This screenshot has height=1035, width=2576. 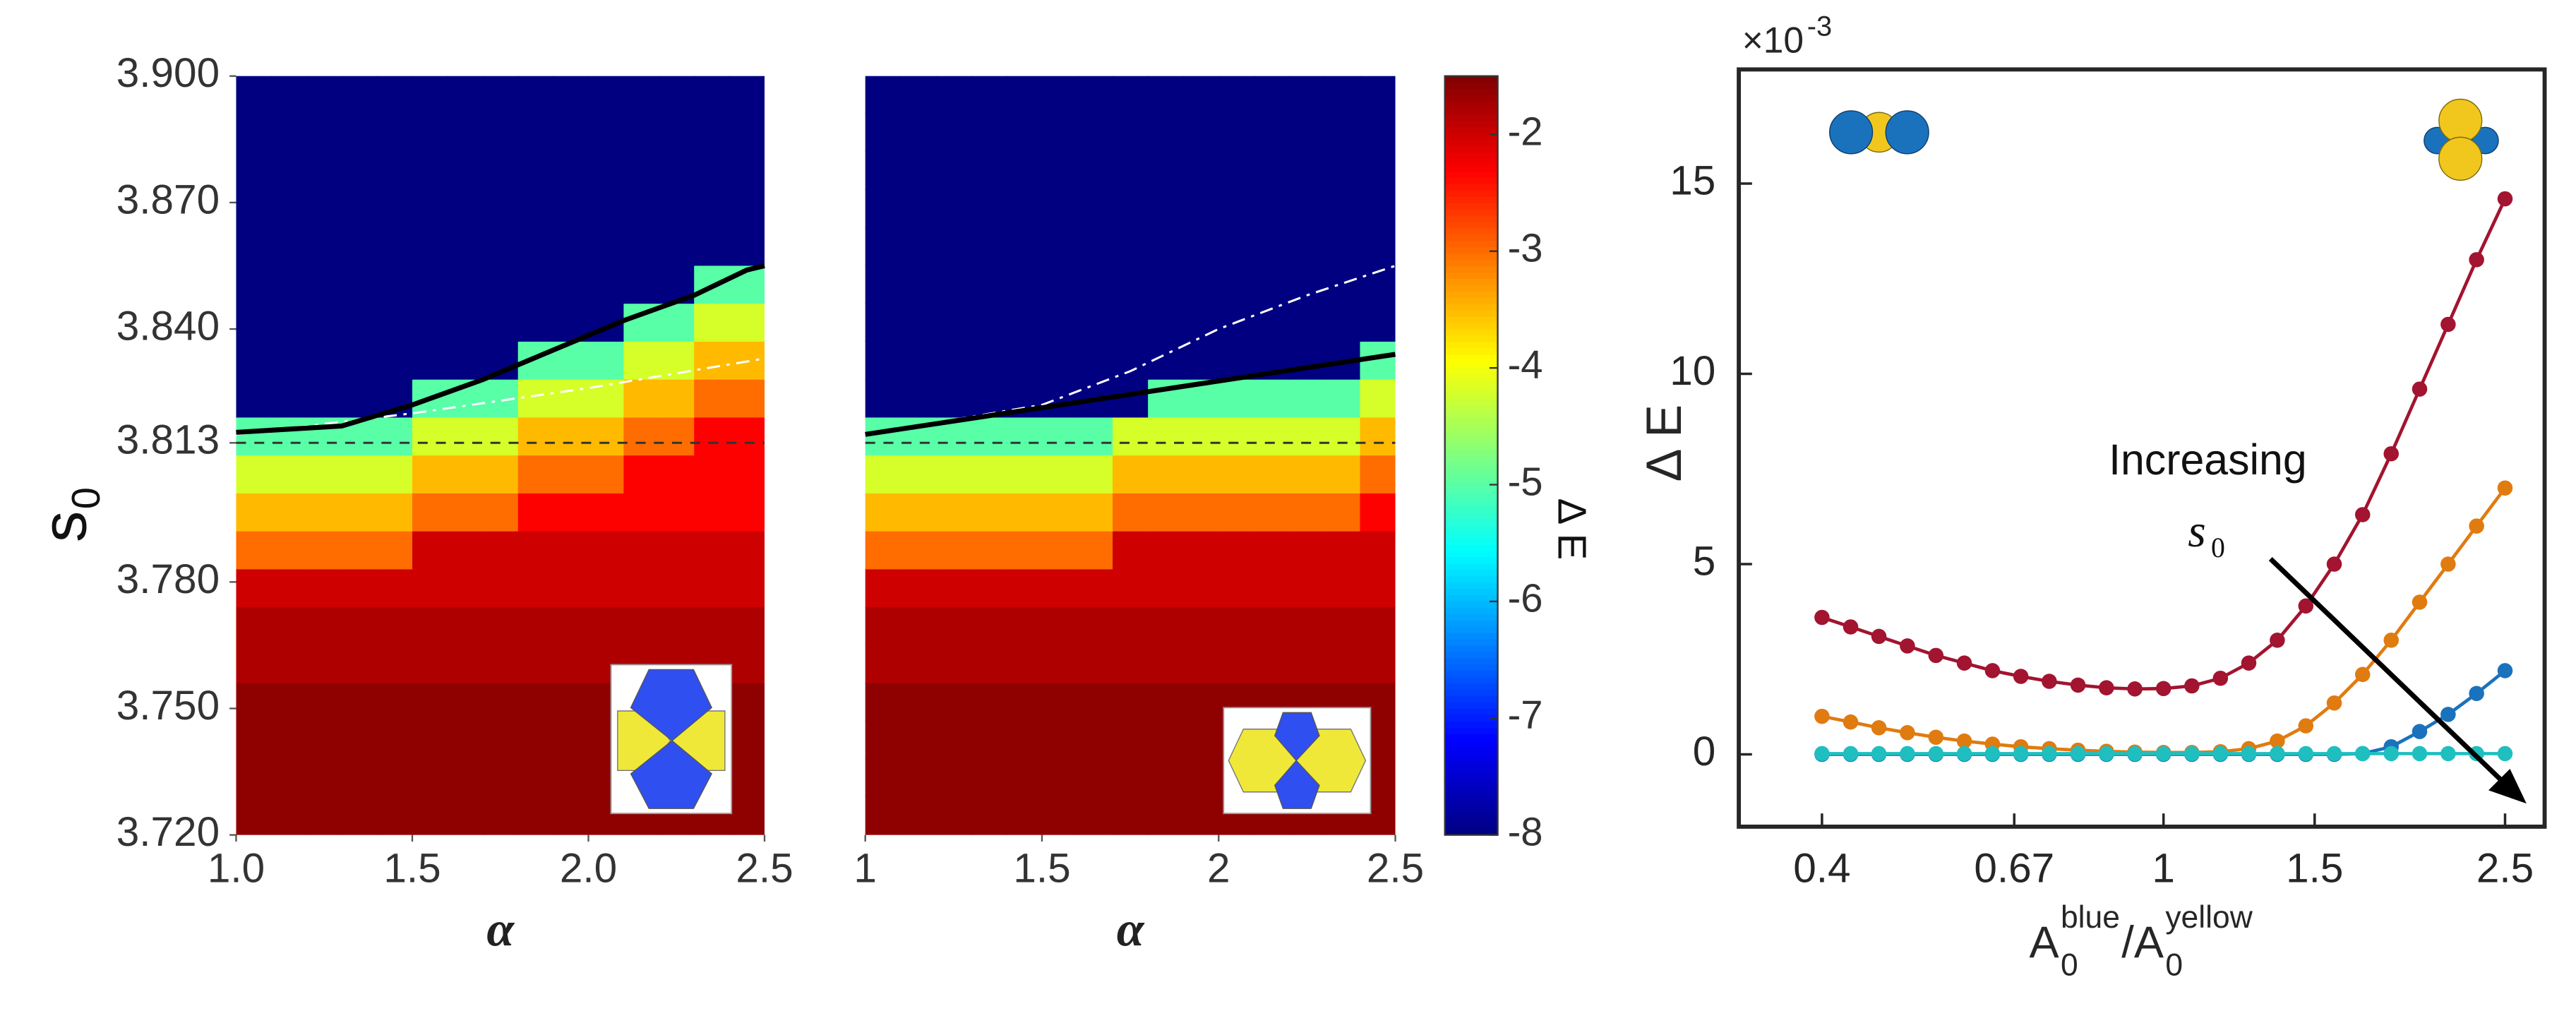 What do you see at coordinates (168, 440) in the screenshot?
I see `y-tick-label: 3.813` at bounding box center [168, 440].